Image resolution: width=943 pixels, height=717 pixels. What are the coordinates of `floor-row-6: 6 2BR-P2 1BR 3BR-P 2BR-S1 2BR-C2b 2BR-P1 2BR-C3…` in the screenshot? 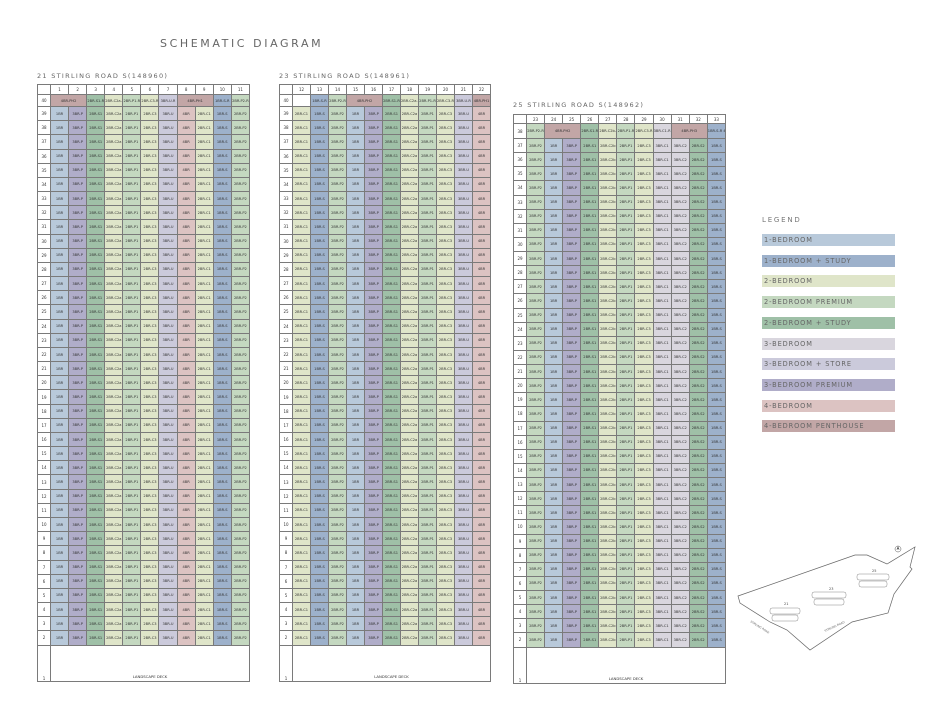 It's located at (620, 583).